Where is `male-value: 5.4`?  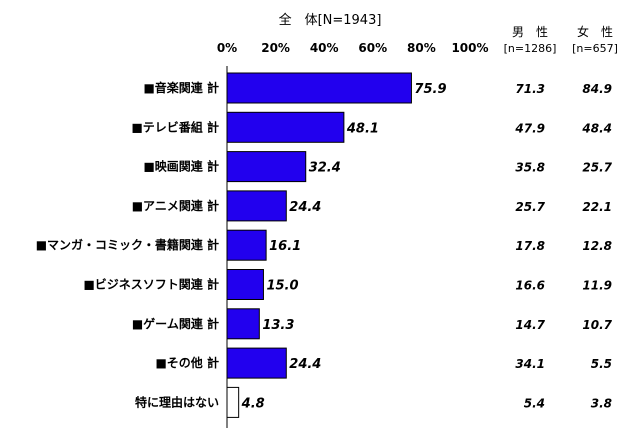
male-value: 5.4 is located at coordinates (534, 403).